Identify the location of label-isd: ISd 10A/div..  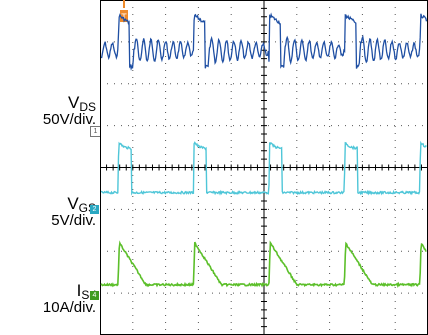
(69, 298).